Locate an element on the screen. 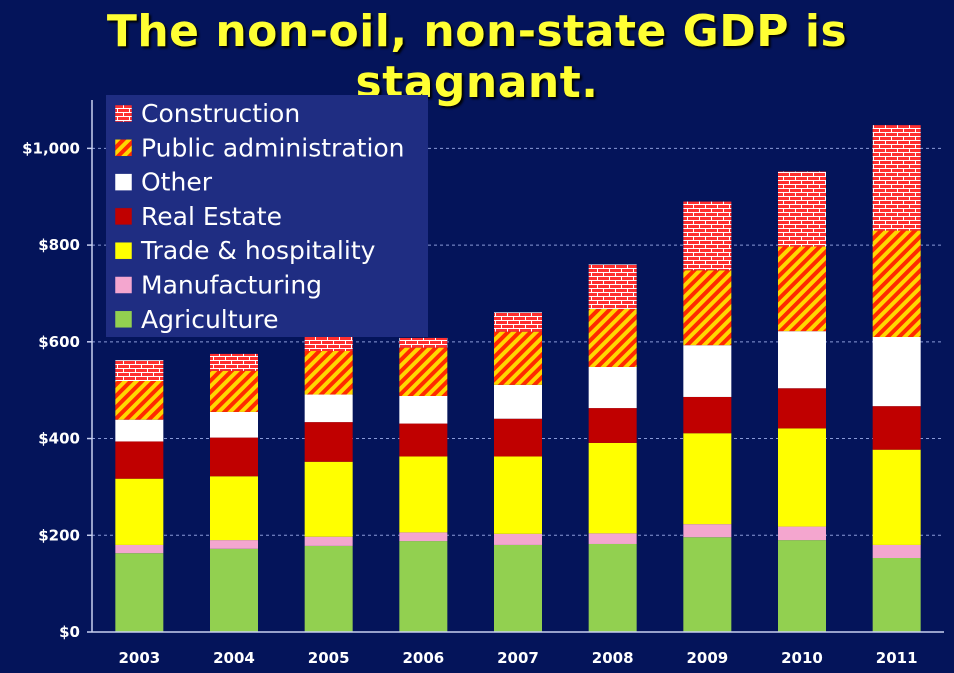  bar-stack-2009 is located at coordinates (707, 416).